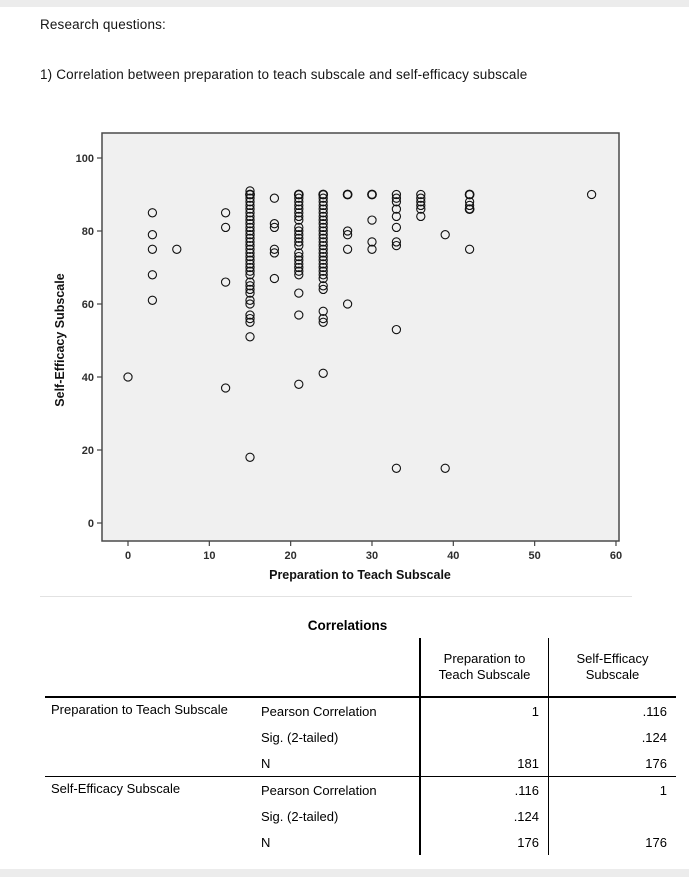  Describe the element at coordinates (319, 711) in the screenshot. I see `stat-label: Pearson Correlation` at that location.